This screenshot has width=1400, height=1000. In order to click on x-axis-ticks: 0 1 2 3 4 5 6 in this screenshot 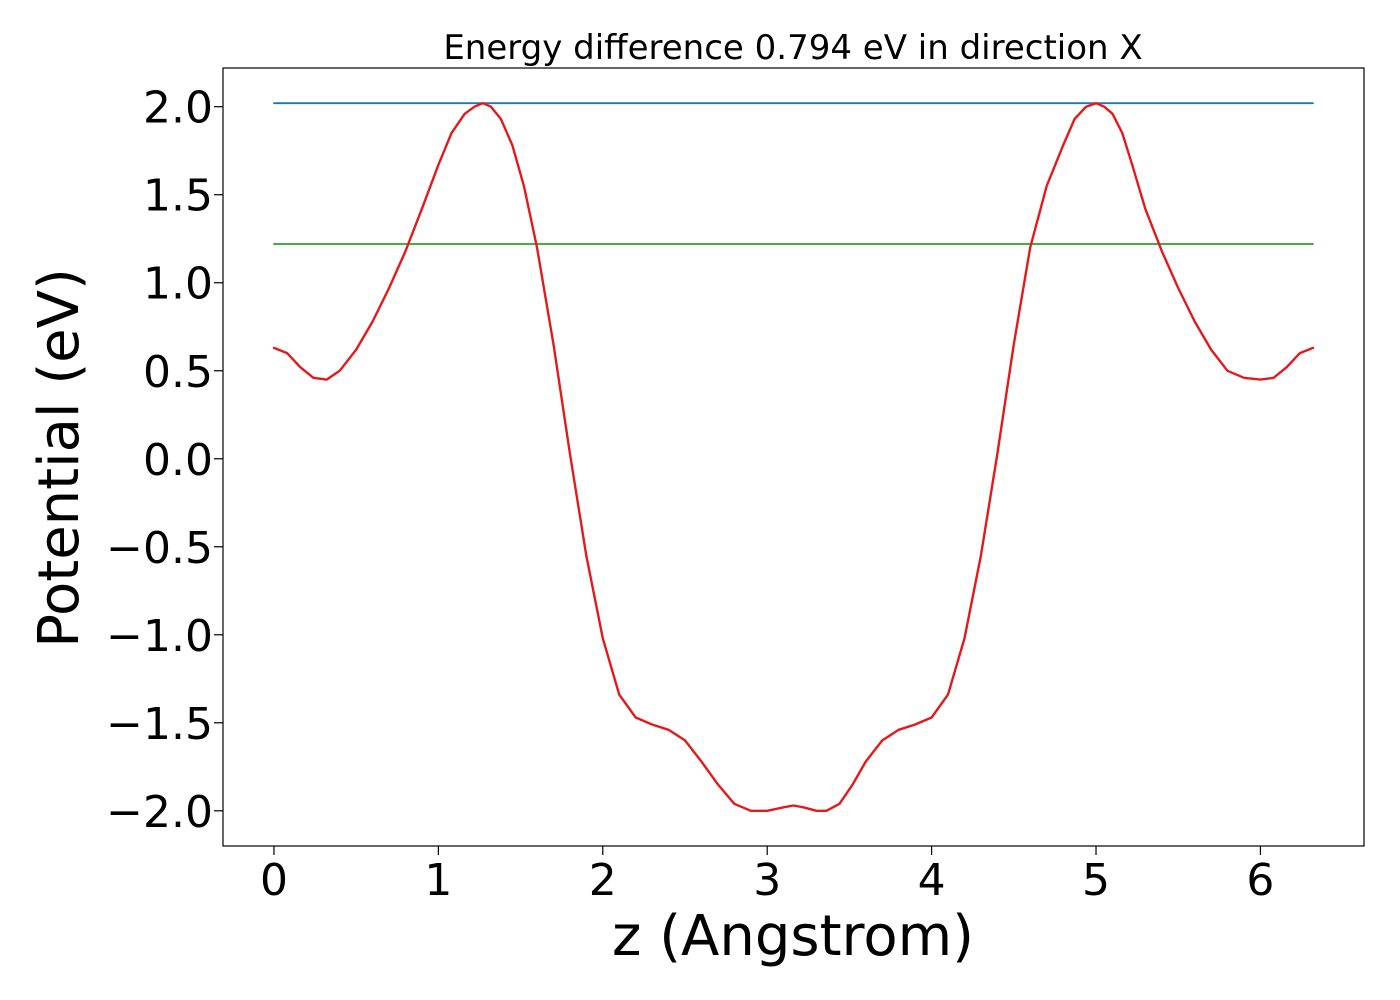, I will do `click(767, 876)`.